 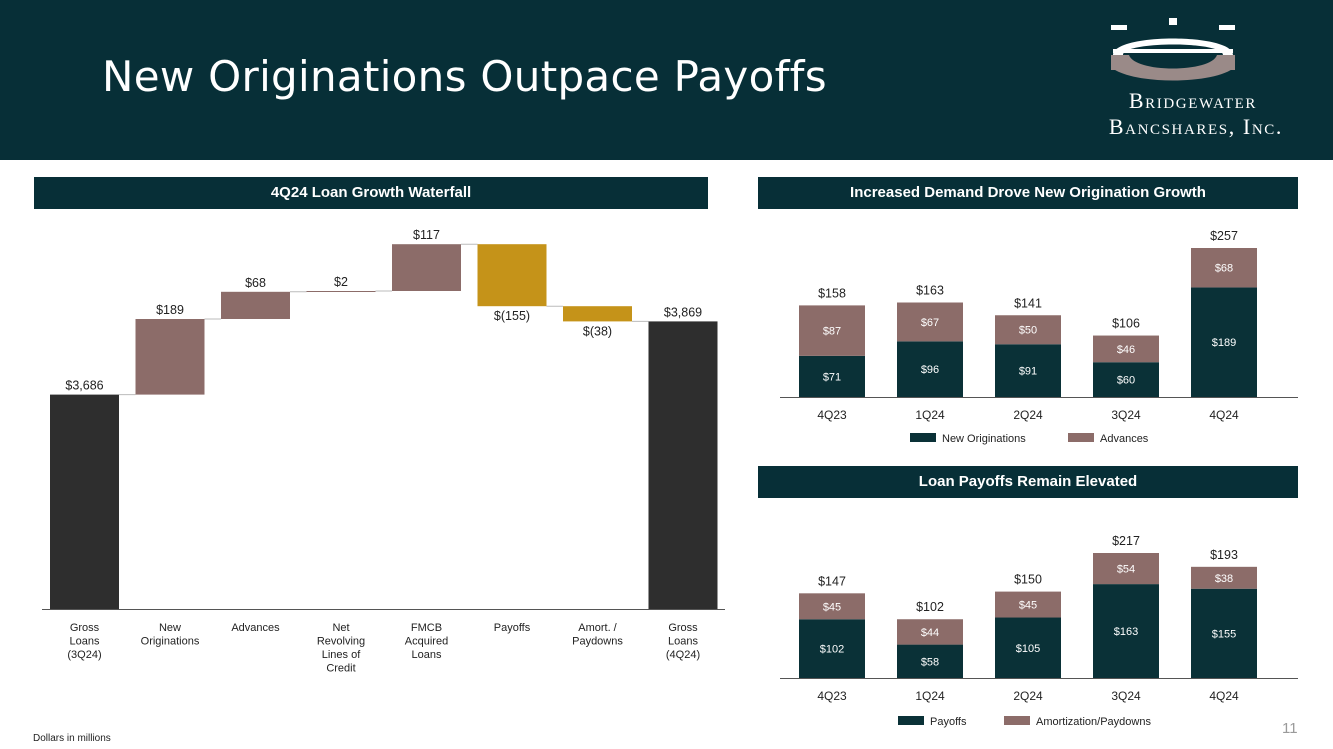 What do you see at coordinates (1028, 482) in the screenshot?
I see `payoffs-section-title: Loan Payoffs Remain Elevated` at bounding box center [1028, 482].